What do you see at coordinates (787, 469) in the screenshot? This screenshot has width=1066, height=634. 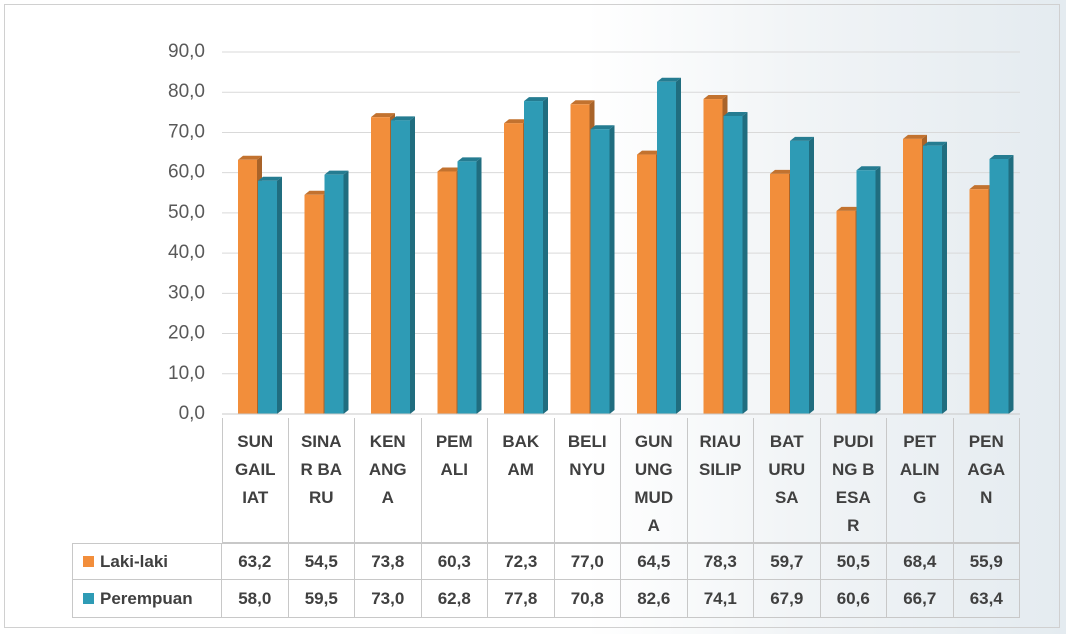 I see `x-tick-label: BATURUSA` at bounding box center [787, 469].